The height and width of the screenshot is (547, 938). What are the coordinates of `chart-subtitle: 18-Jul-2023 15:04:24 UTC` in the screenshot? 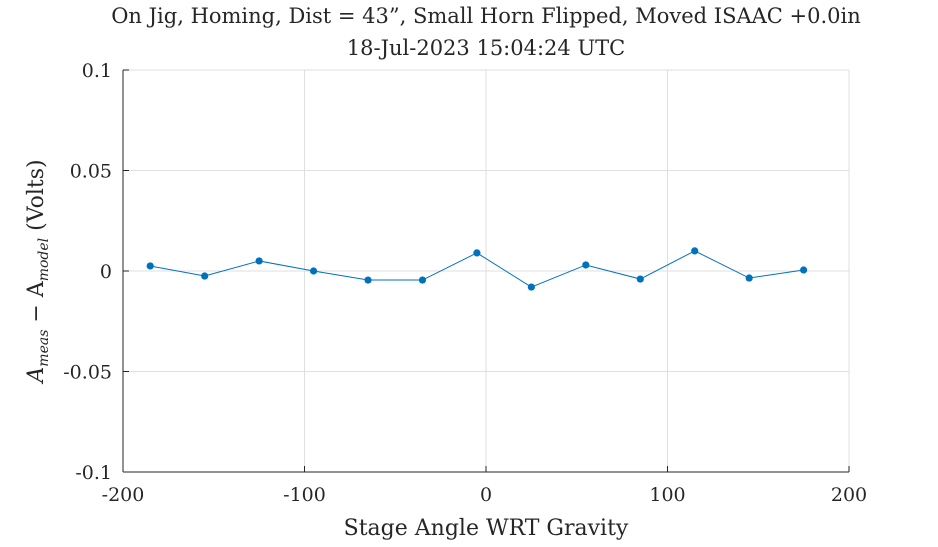 It's located at (486, 48).